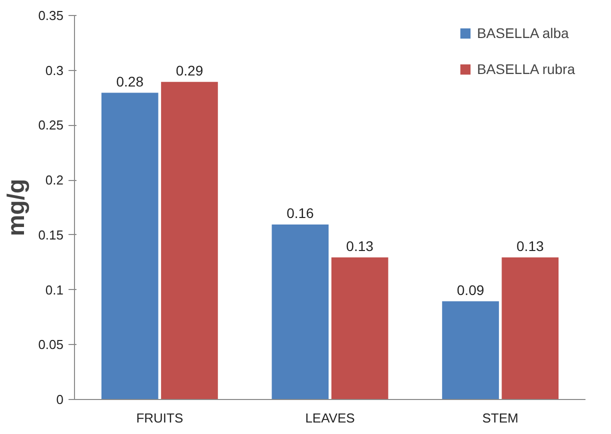  I want to click on y-tick-label: 0, so click(60, 399).